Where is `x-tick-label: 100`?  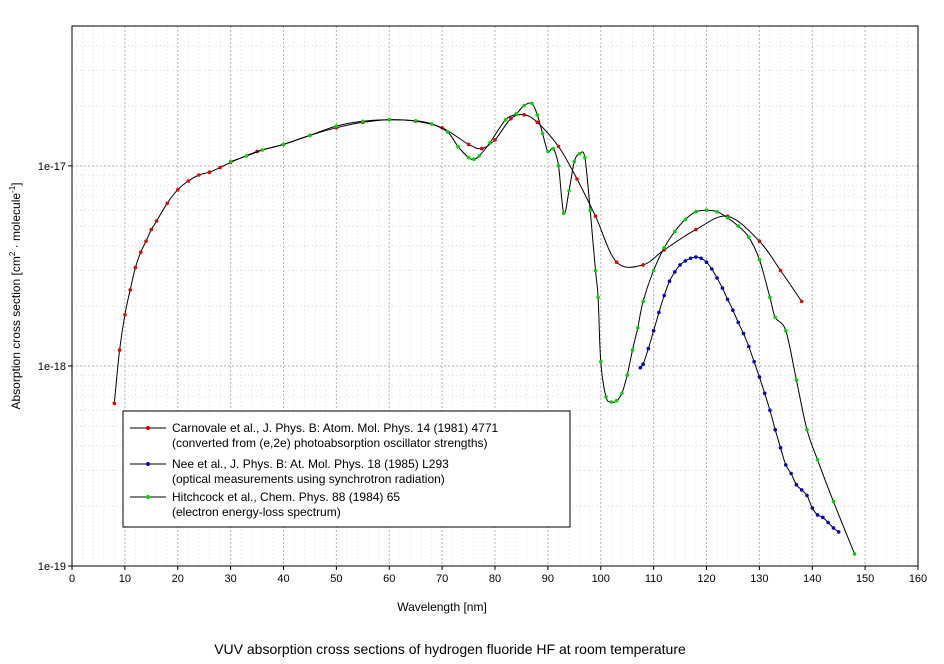 x-tick-label: 100 is located at coordinates (601, 579).